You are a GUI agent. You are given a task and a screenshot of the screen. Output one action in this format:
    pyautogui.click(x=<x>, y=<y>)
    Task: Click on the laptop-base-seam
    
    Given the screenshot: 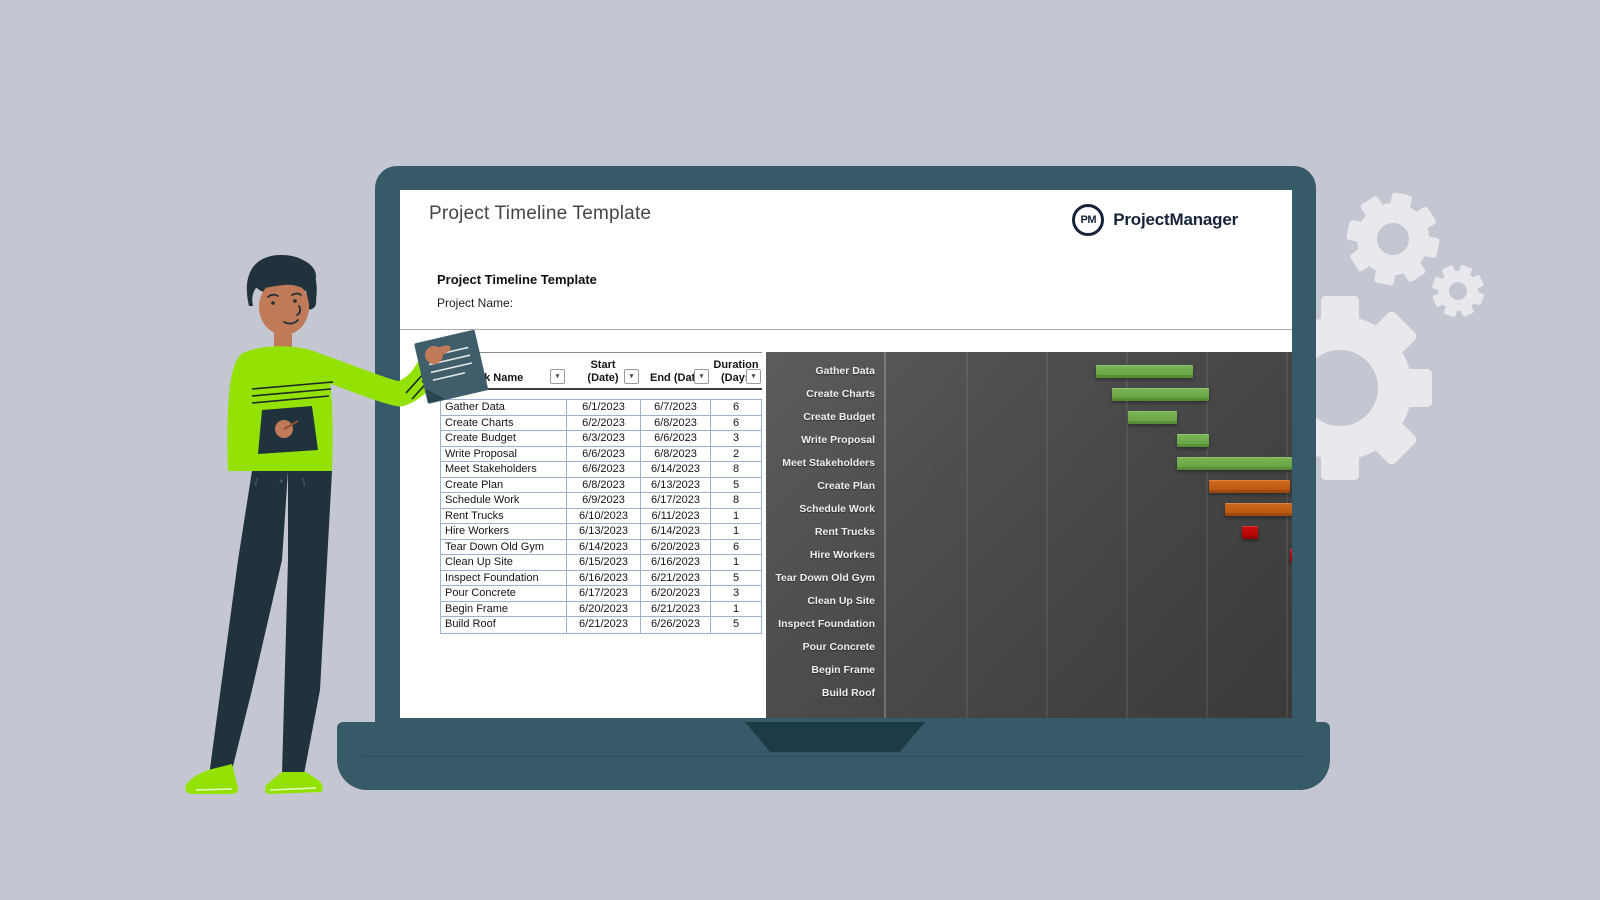 What is the action you would take?
    pyautogui.click(x=833, y=756)
    